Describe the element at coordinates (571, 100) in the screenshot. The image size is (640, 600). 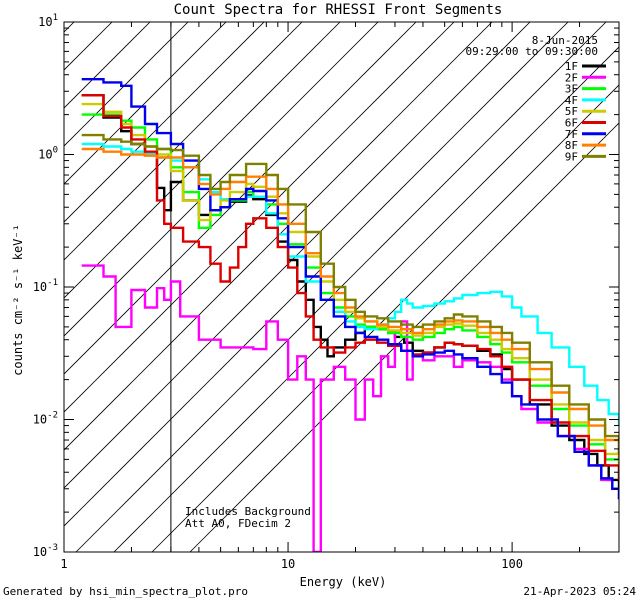
I see `legend-label-4F: 4F` at that location.